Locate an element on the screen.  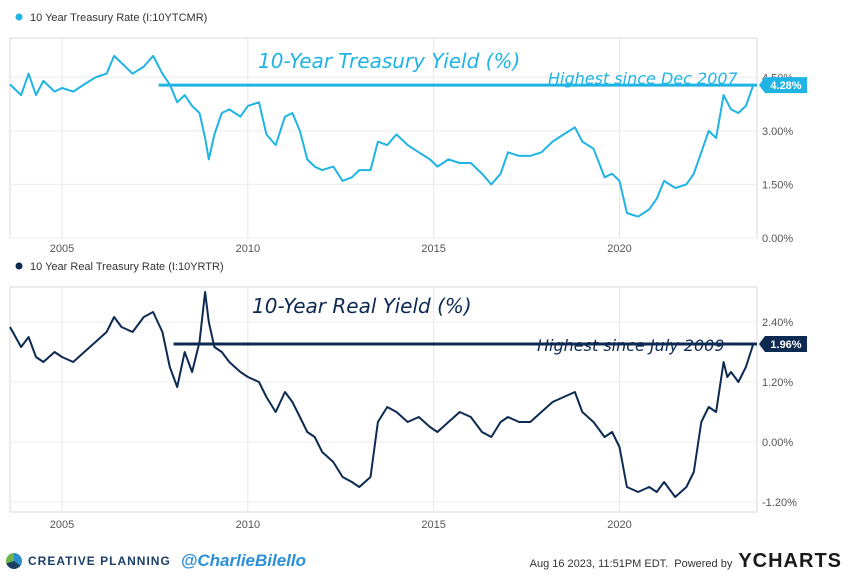
creative-planning-logo-icon is located at coordinates (14, 561).